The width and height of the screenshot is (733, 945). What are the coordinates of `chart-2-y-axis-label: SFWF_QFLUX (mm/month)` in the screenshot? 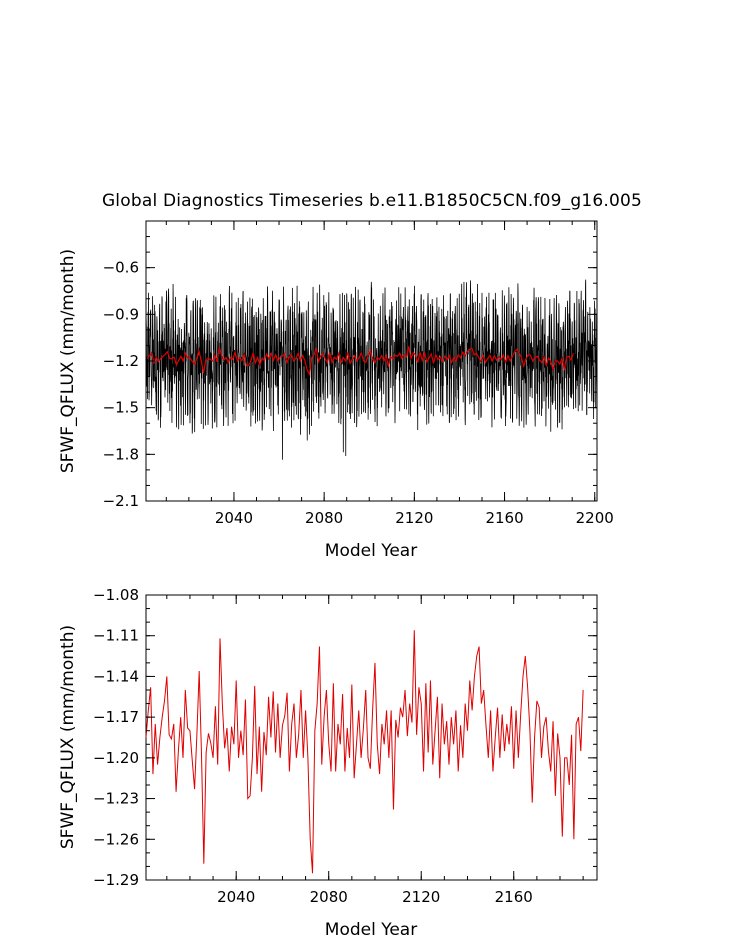 It's located at (68, 737).